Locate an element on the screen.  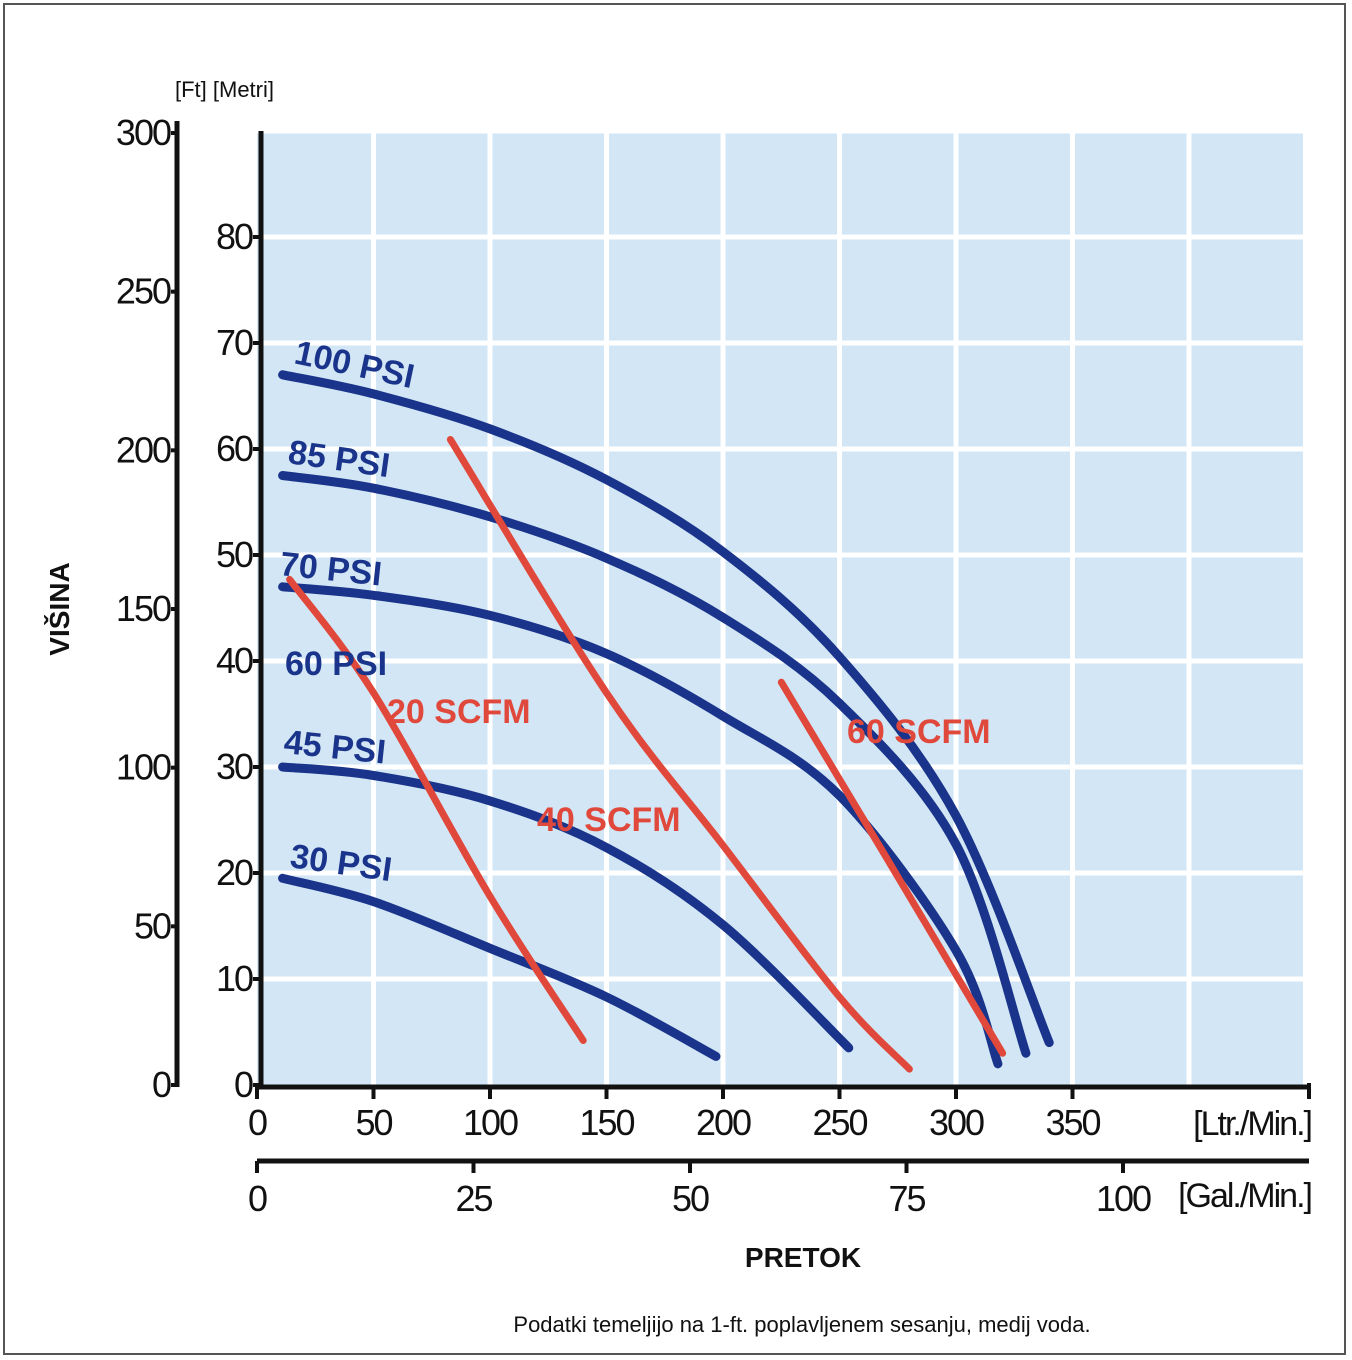
y-tick-label-m: 20 is located at coordinates (234, 872).